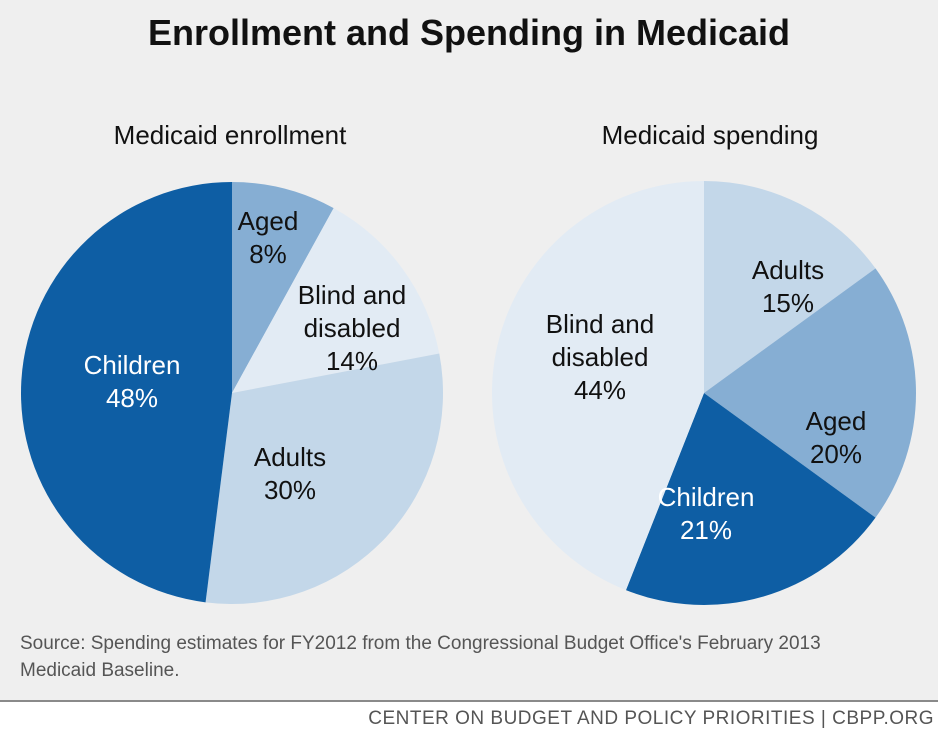 The image size is (938, 742). What do you see at coordinates (836, 437) in the screenshot?
I see `spending-label-aged: Aged 20%` at bounding box center [836, 437].